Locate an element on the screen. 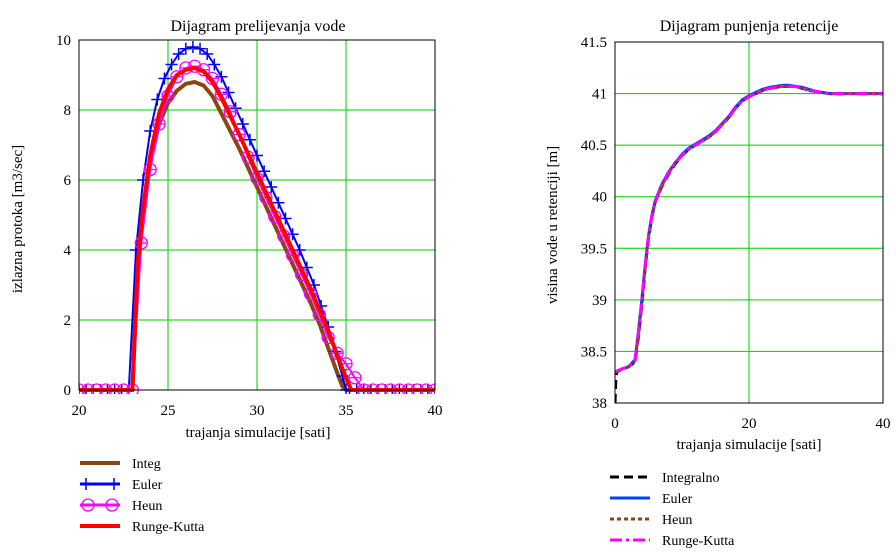 The width and height of the screenshot is (896, 552). y-tick-label: 38 is located at coordinates (599, 404).